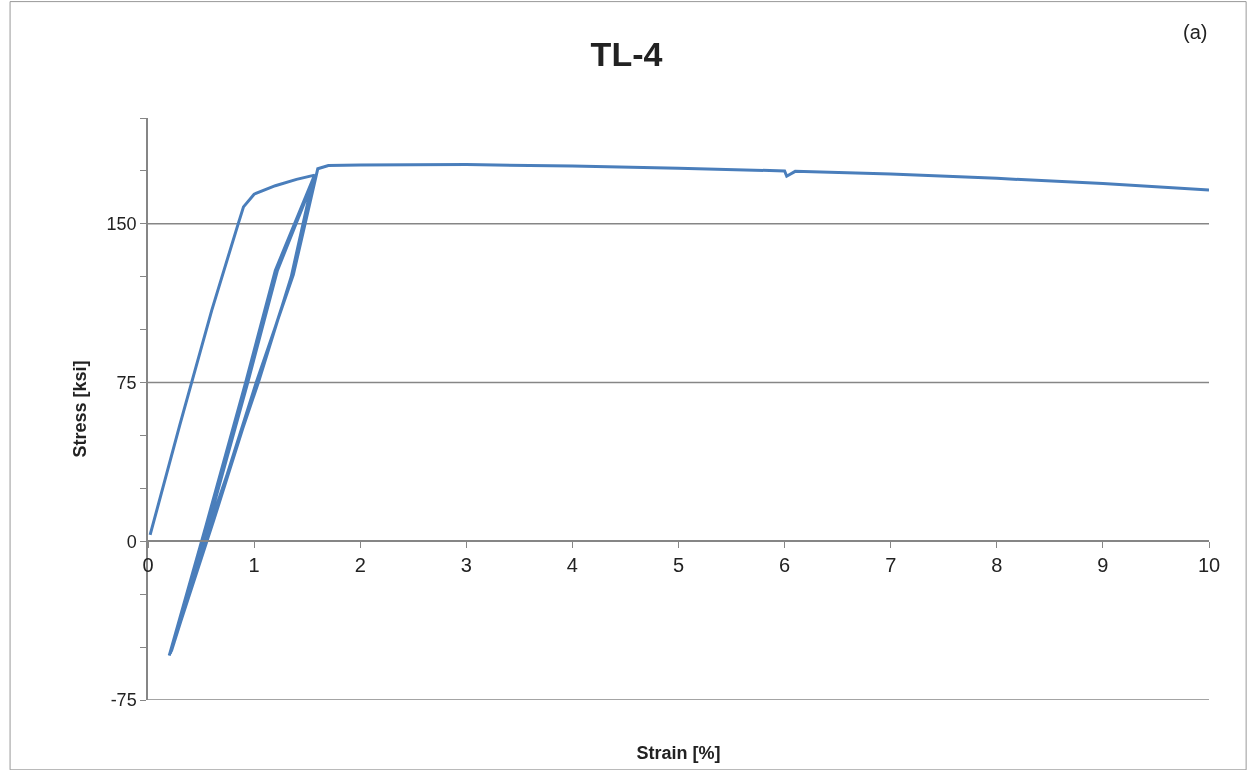 The height and width of the screenshot is (770, 1253). Describe the element at coordinates (572, 565) in the screenshot. I see `x-tick-label: 4` at that location.